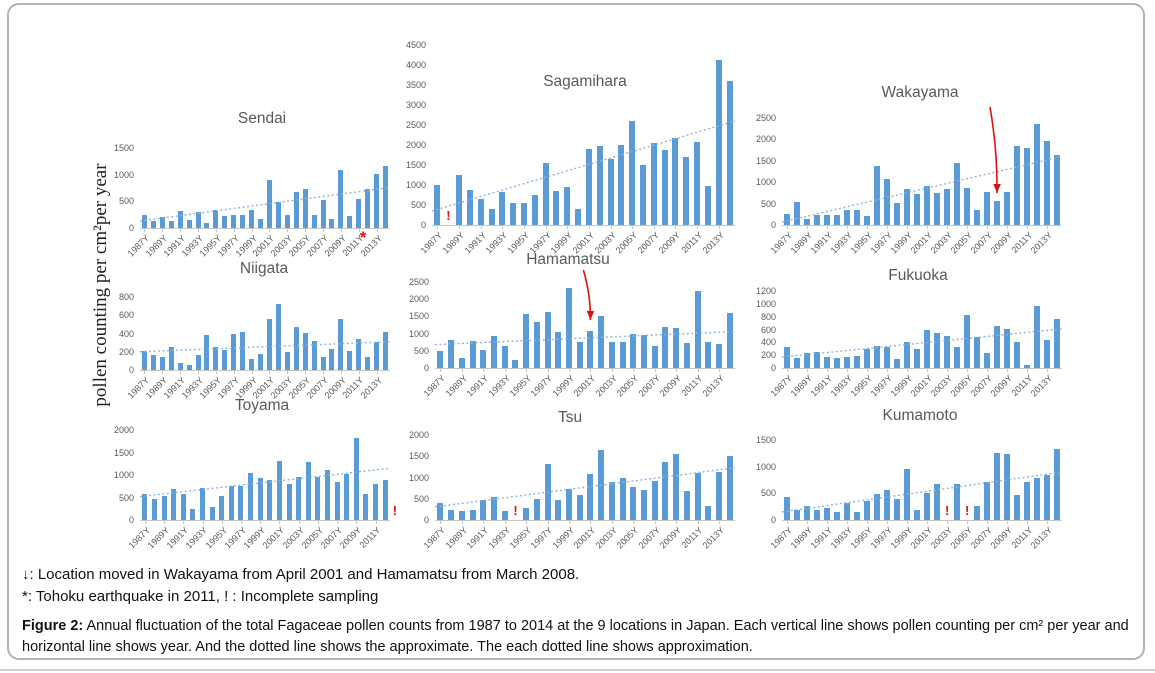 Image resolution: width=1155 pixels, height=673 pixels. Describe the element at coordinates (585, 487) in the screenshot. I see `trend-overlay-tsu` at that location.